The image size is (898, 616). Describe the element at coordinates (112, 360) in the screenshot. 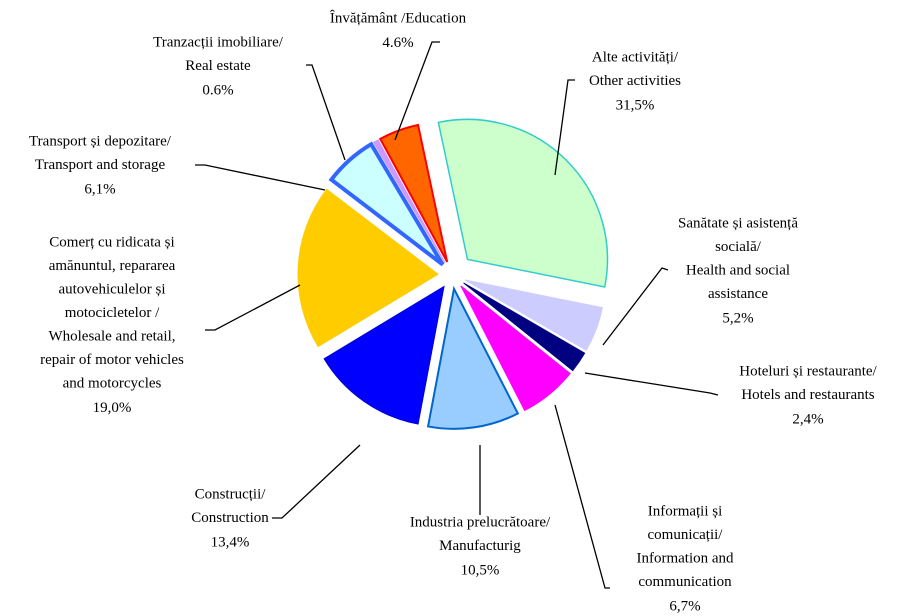

I see `slice-label: repair of motor vehicles` at that location.